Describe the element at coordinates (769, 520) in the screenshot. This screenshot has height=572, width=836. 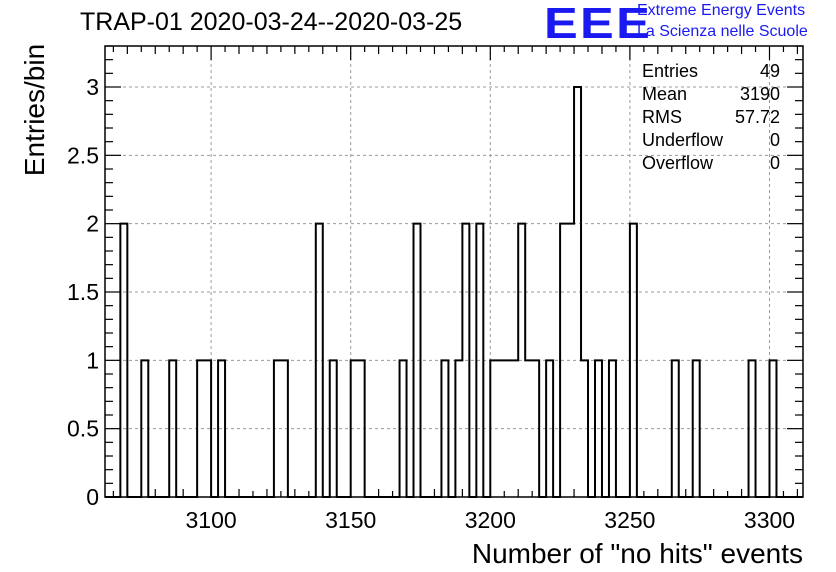
I see `x-tick-label: 3300` at that location.